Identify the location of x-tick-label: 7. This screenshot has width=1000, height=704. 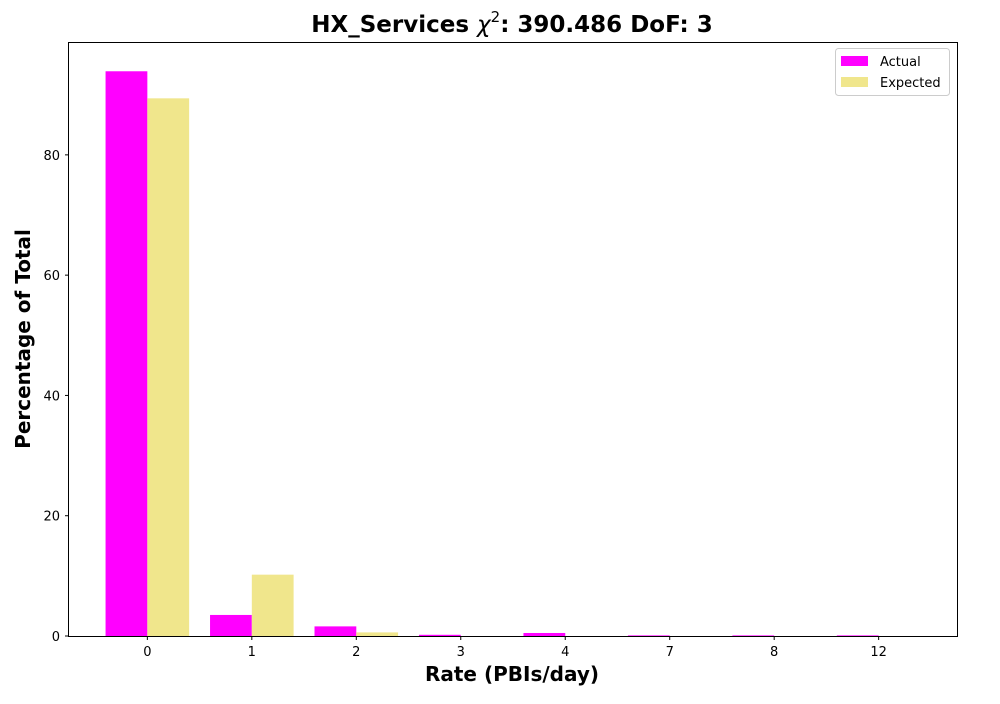
(670, 652).